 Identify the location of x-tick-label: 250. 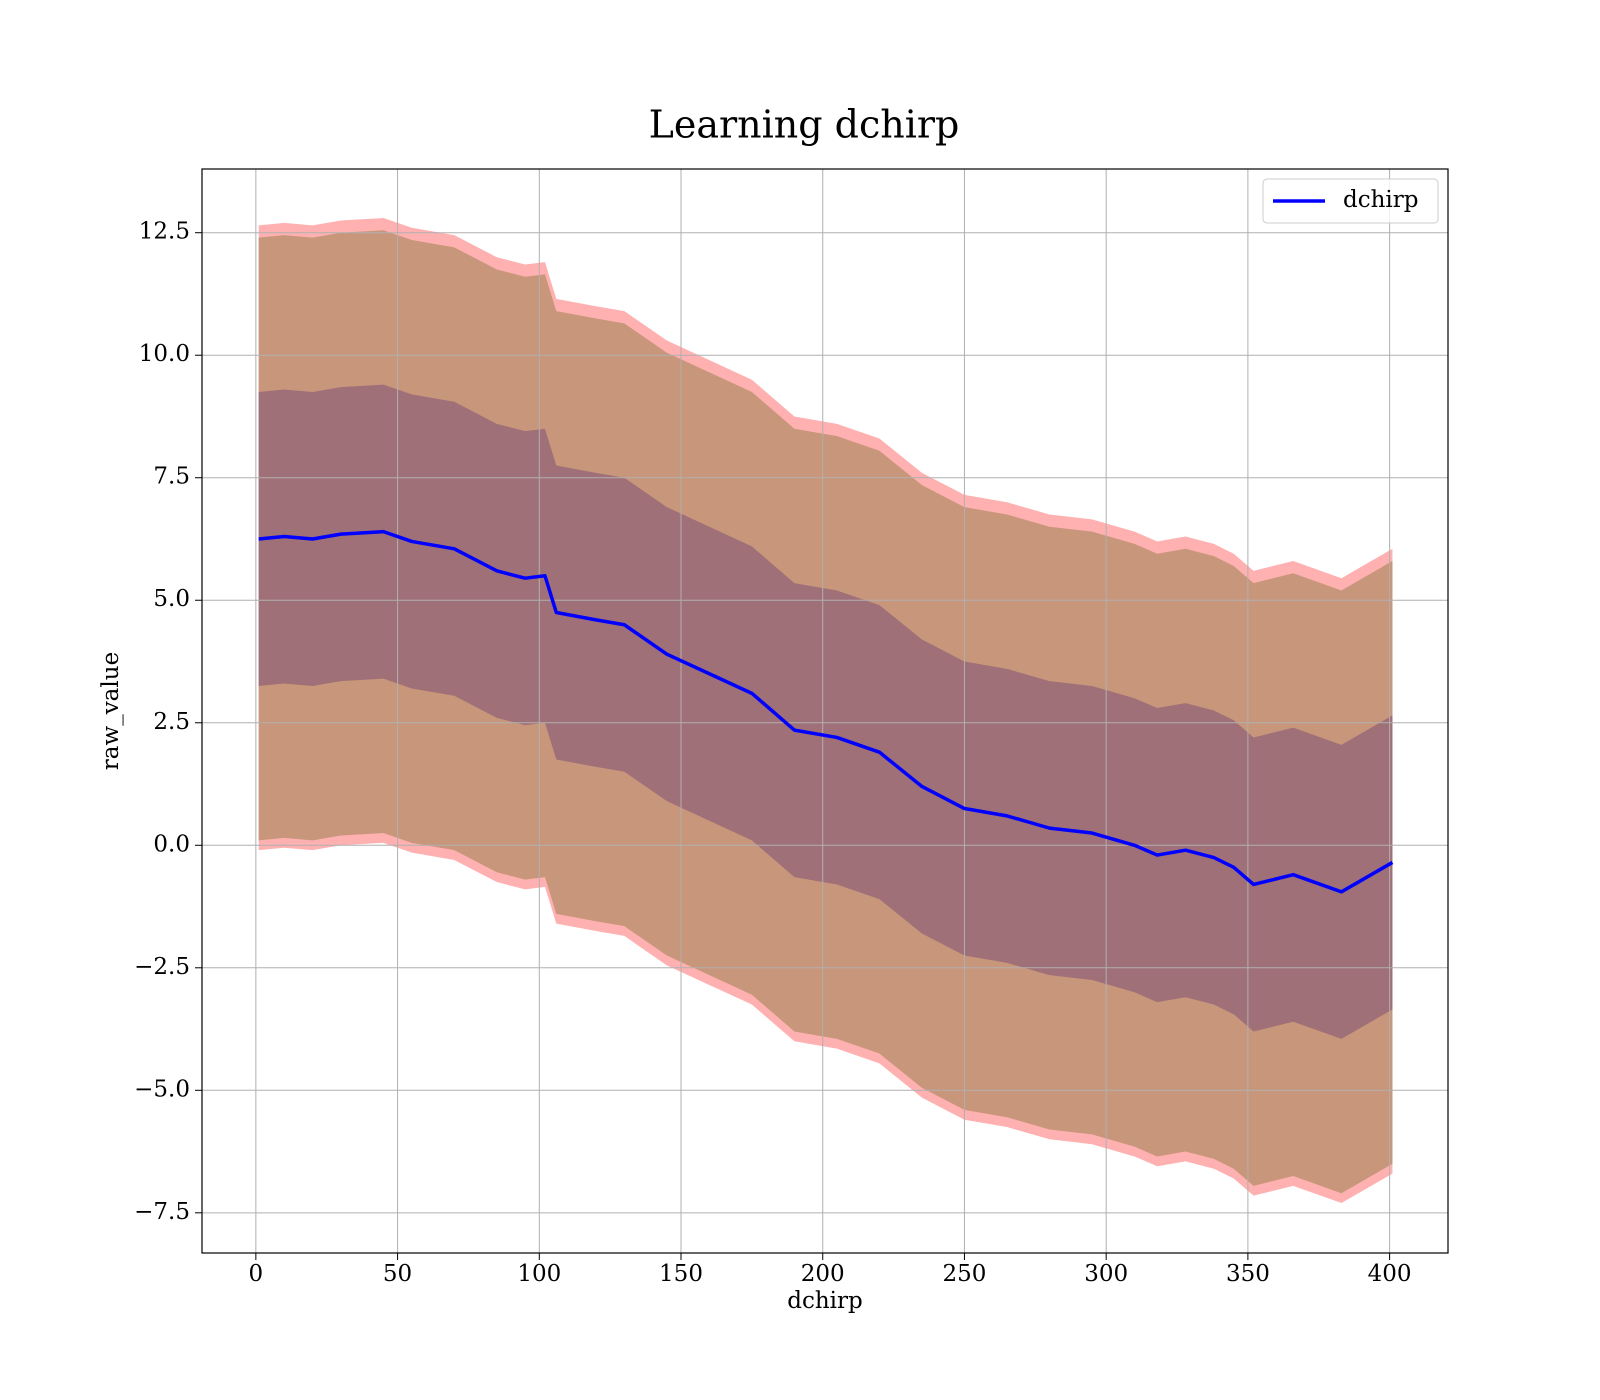
(964, 1274).